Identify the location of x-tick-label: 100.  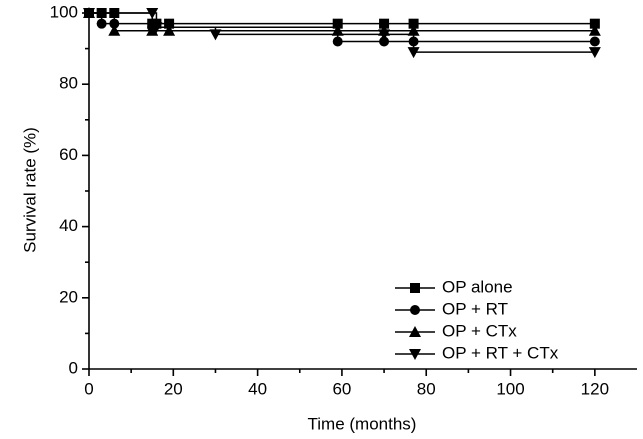
(510, 388).